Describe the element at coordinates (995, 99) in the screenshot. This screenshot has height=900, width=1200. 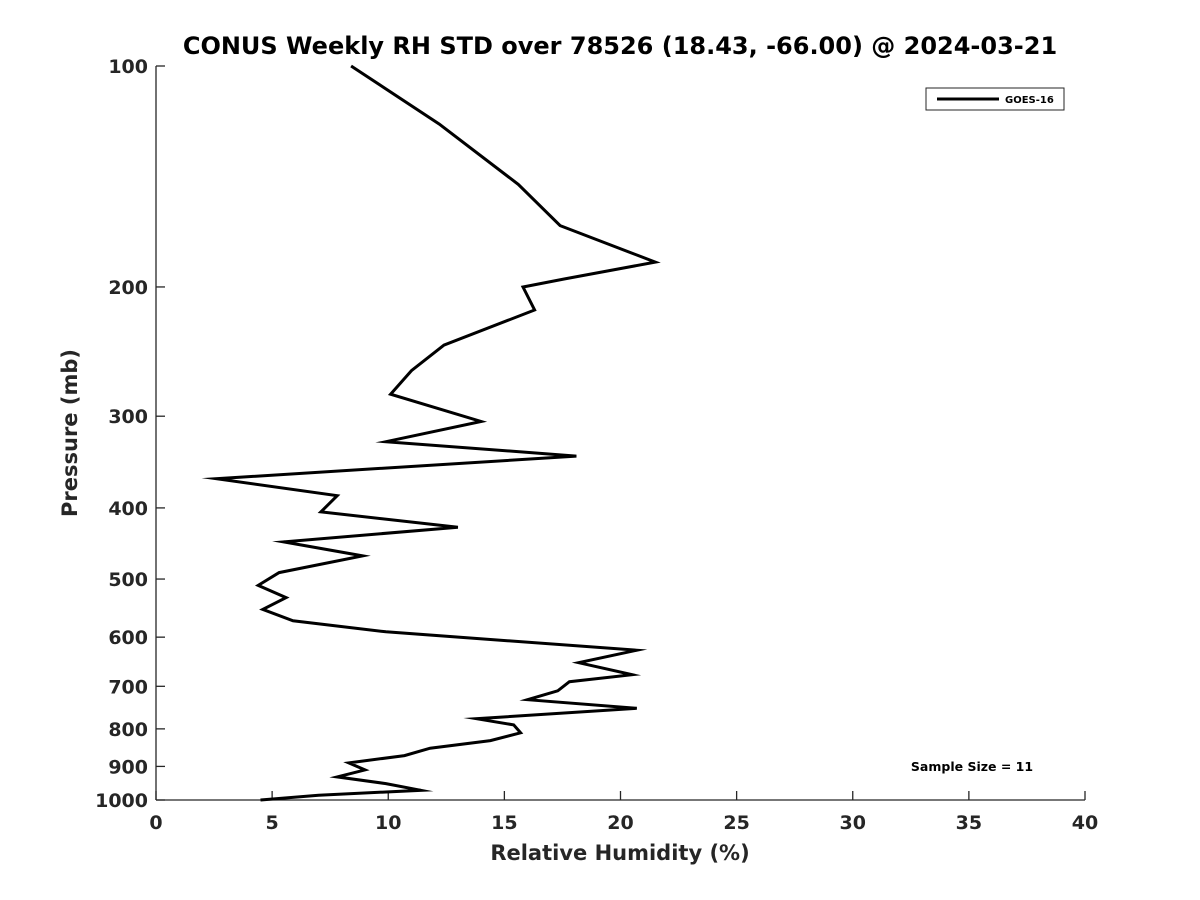
I see `legend: GOES-16` at that location.